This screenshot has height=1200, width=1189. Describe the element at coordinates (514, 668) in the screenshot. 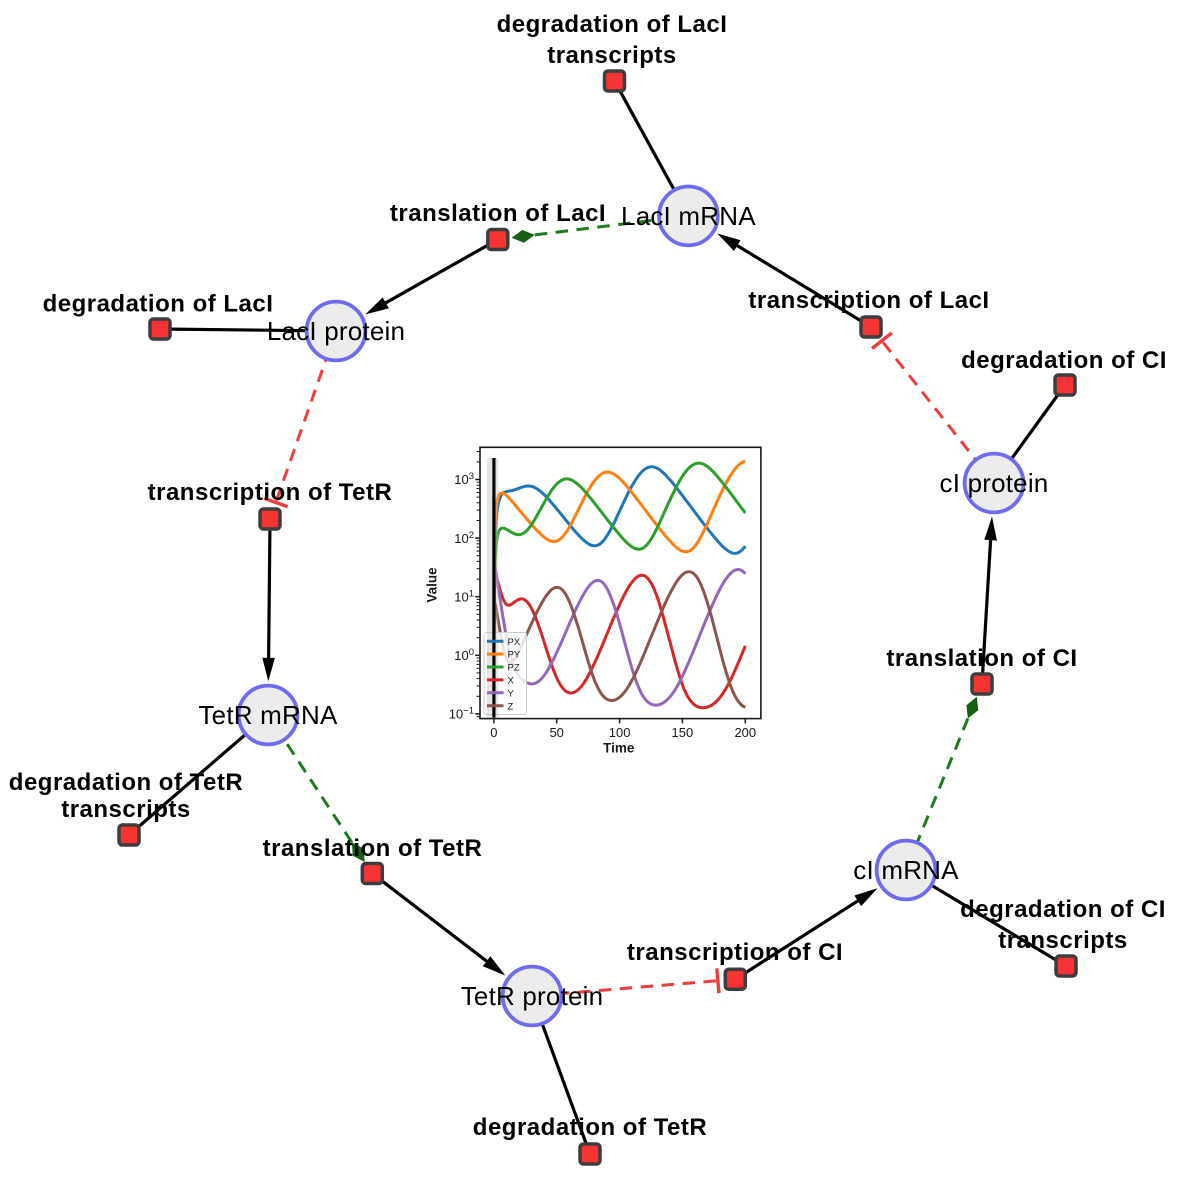

I see `svg-text: PZ` at that location.